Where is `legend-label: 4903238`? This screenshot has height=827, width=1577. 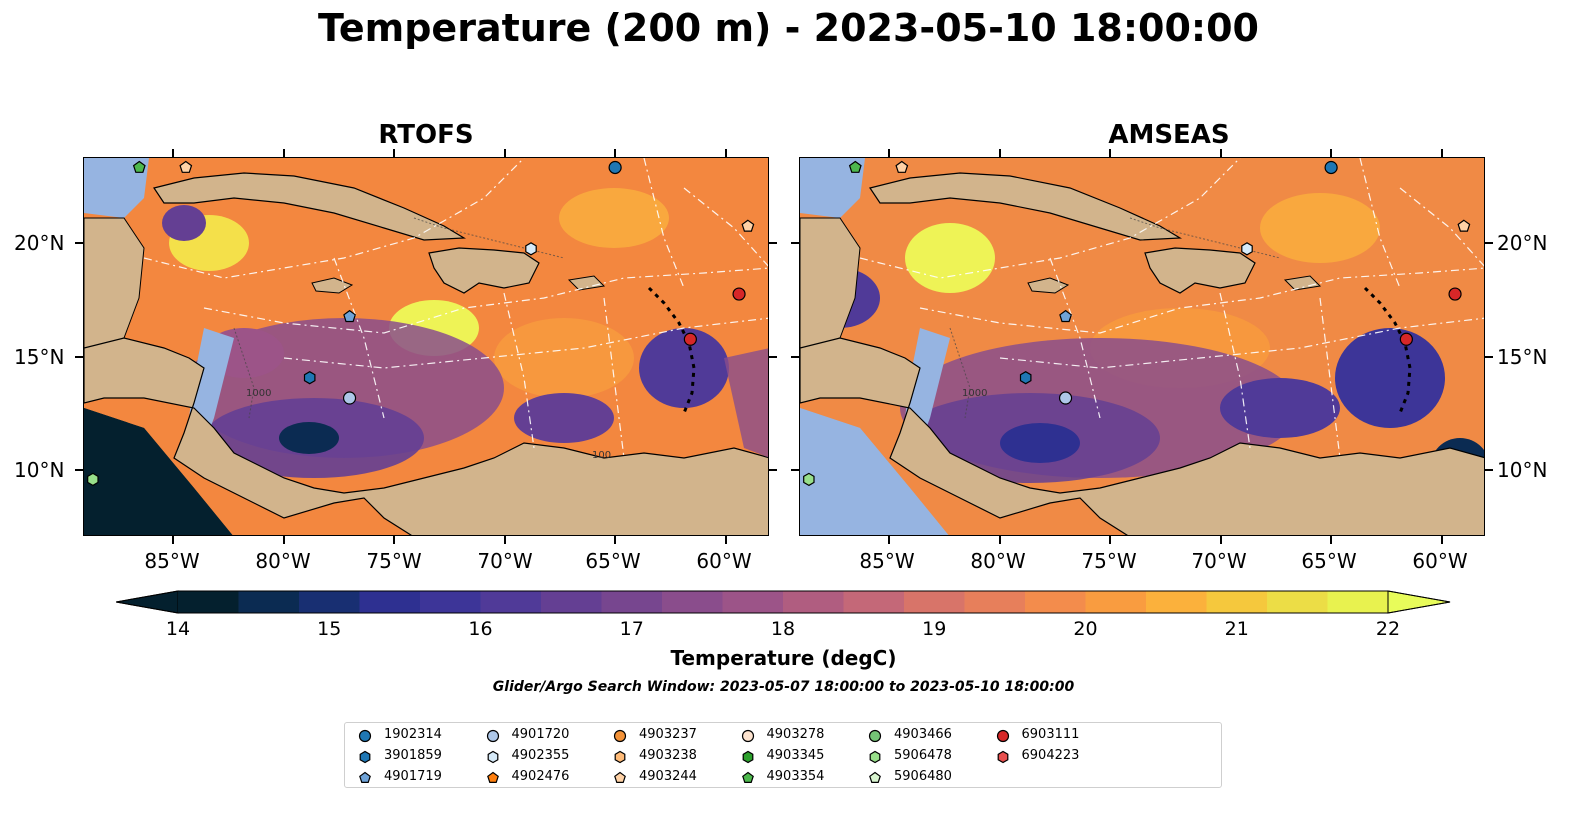 legend-label: 4903238 is located at coordinates (668, 755).